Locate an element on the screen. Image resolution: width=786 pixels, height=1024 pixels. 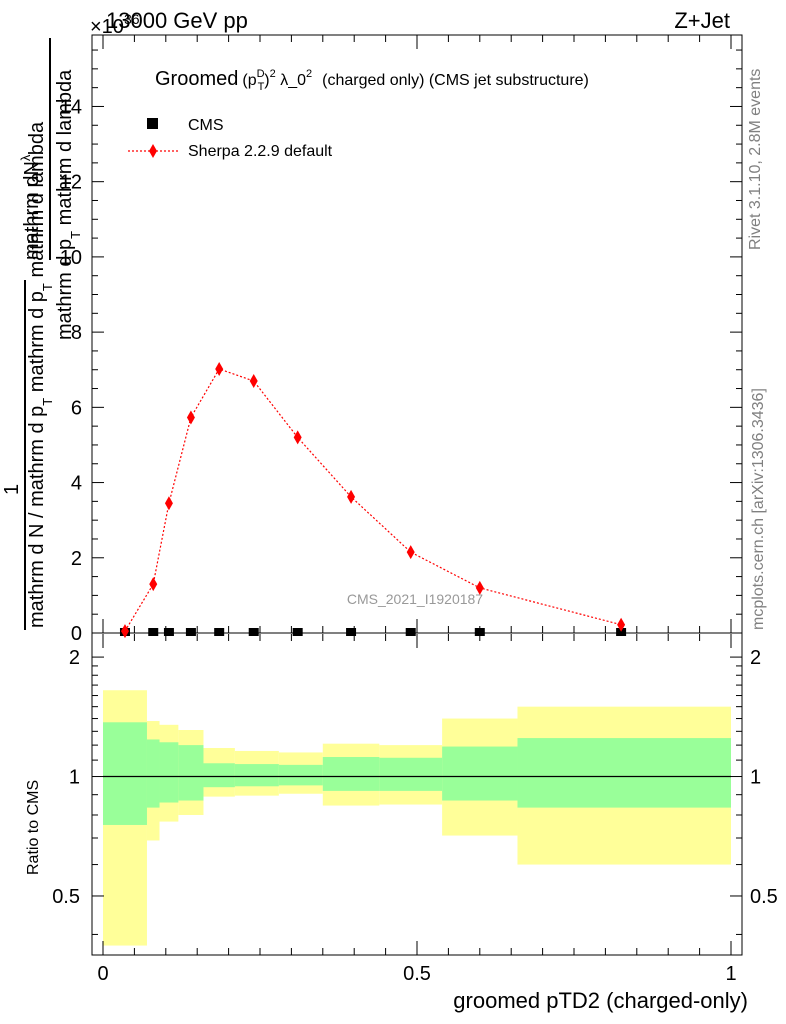
main-y-tick-label: 6 is located at coordinates (76, 408).